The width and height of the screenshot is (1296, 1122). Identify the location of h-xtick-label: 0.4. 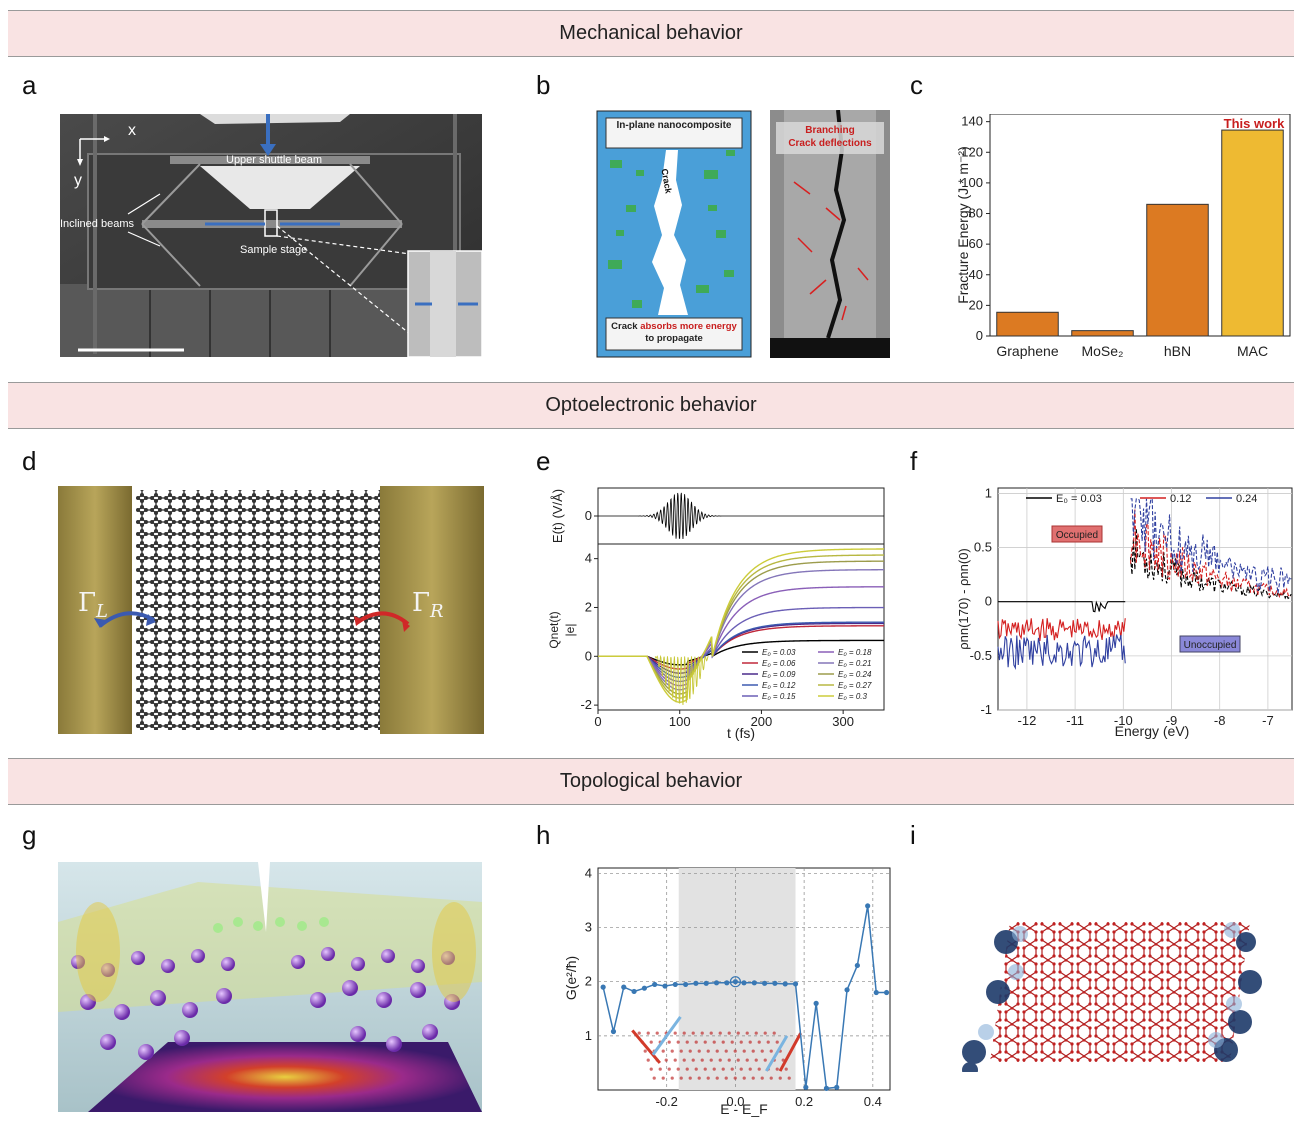
(873, 1101).